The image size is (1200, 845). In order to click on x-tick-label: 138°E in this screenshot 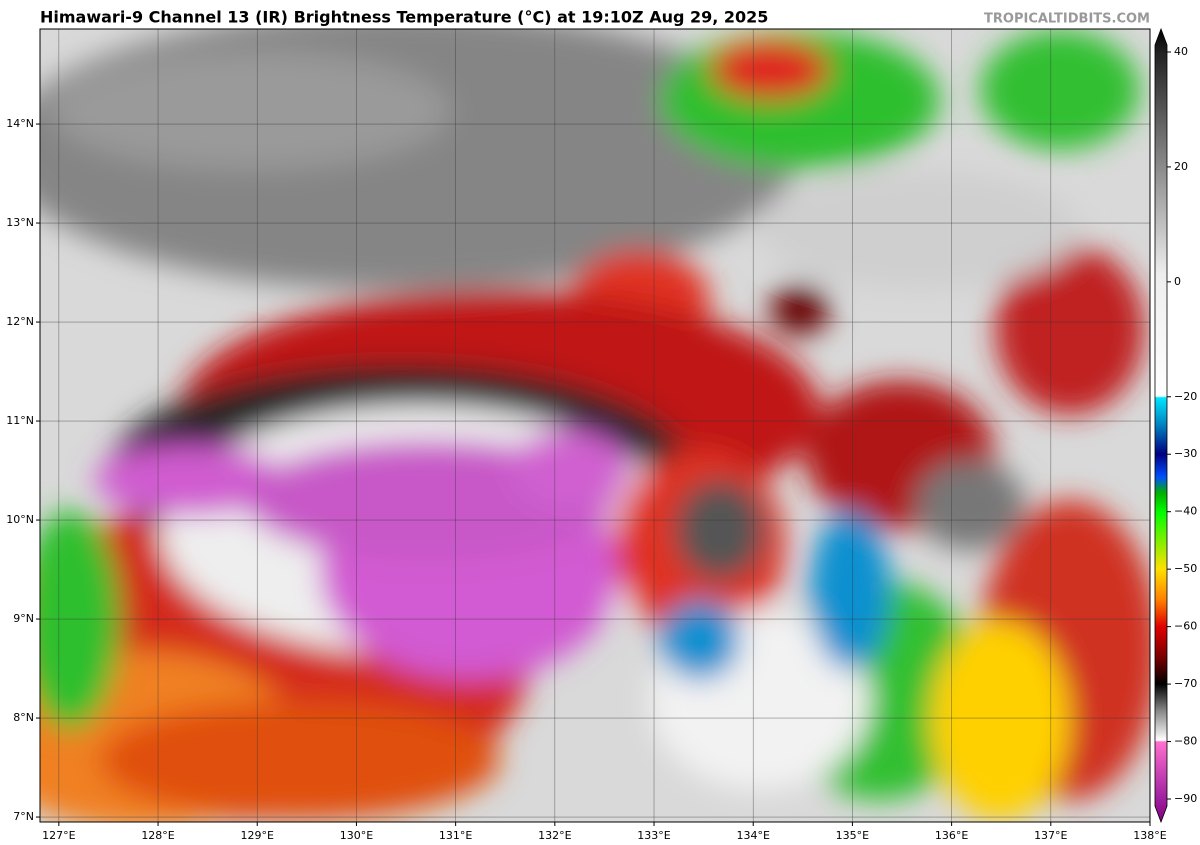, I will do `click(1149, 835)`.